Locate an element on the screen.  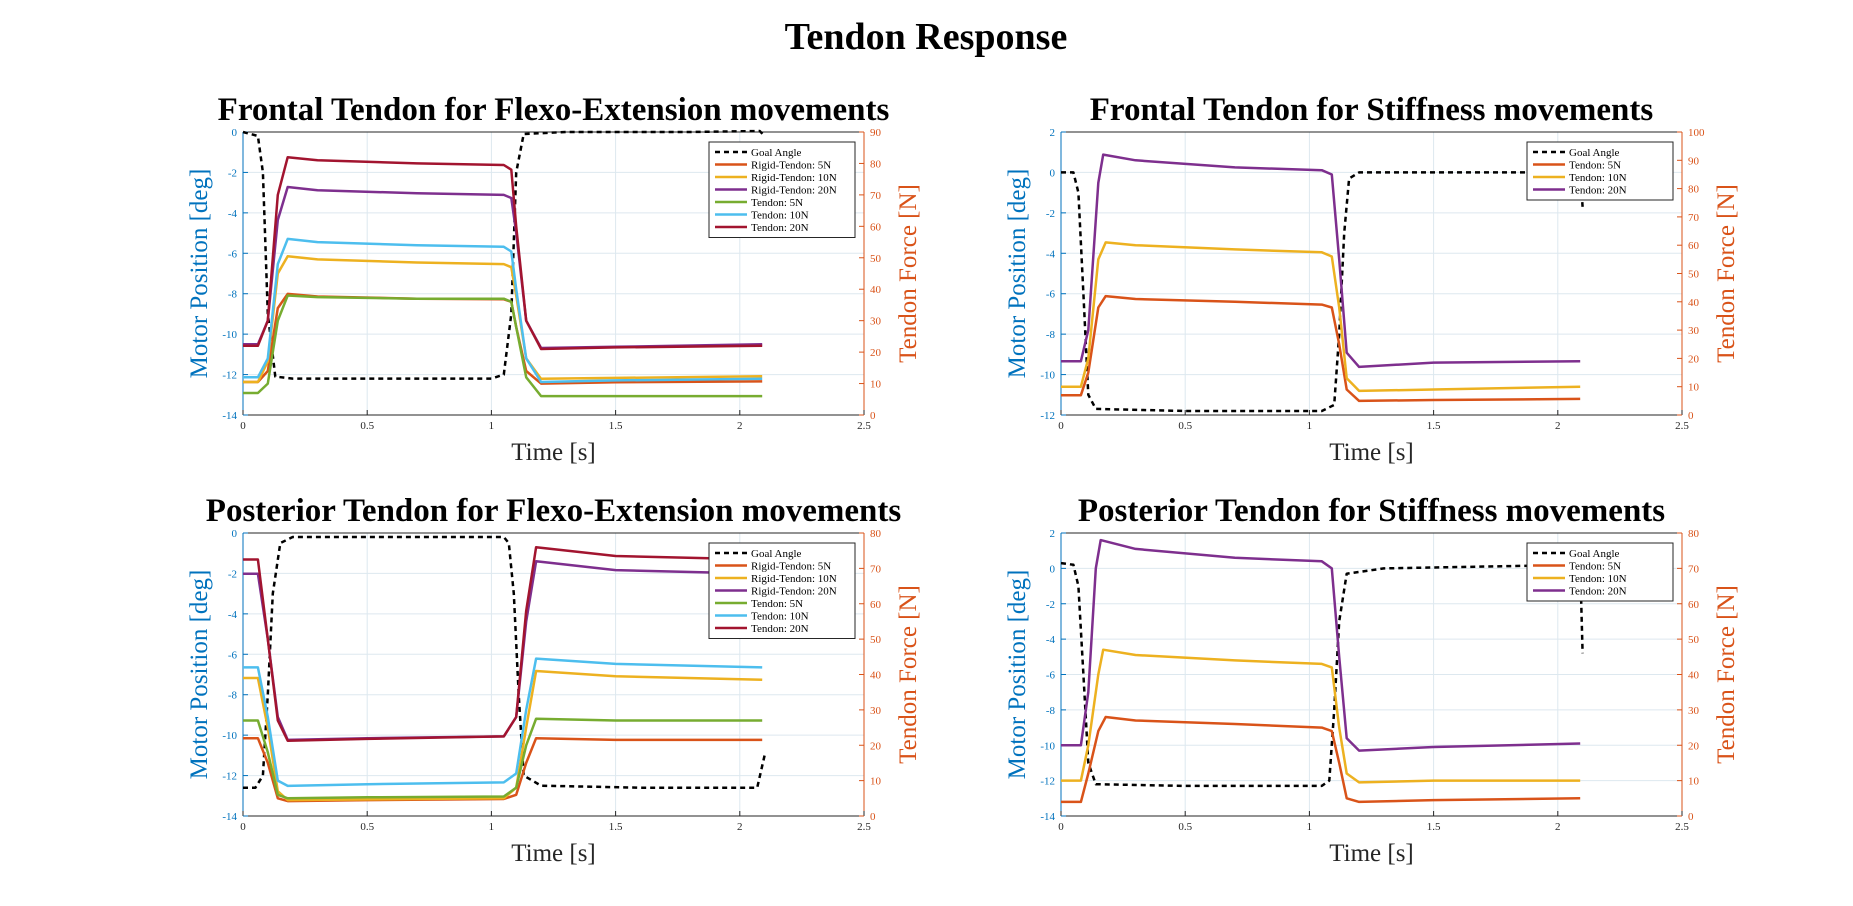
chart-title: Posterior Tendon for Stiffness movements is located at coordinates (1371, 511).